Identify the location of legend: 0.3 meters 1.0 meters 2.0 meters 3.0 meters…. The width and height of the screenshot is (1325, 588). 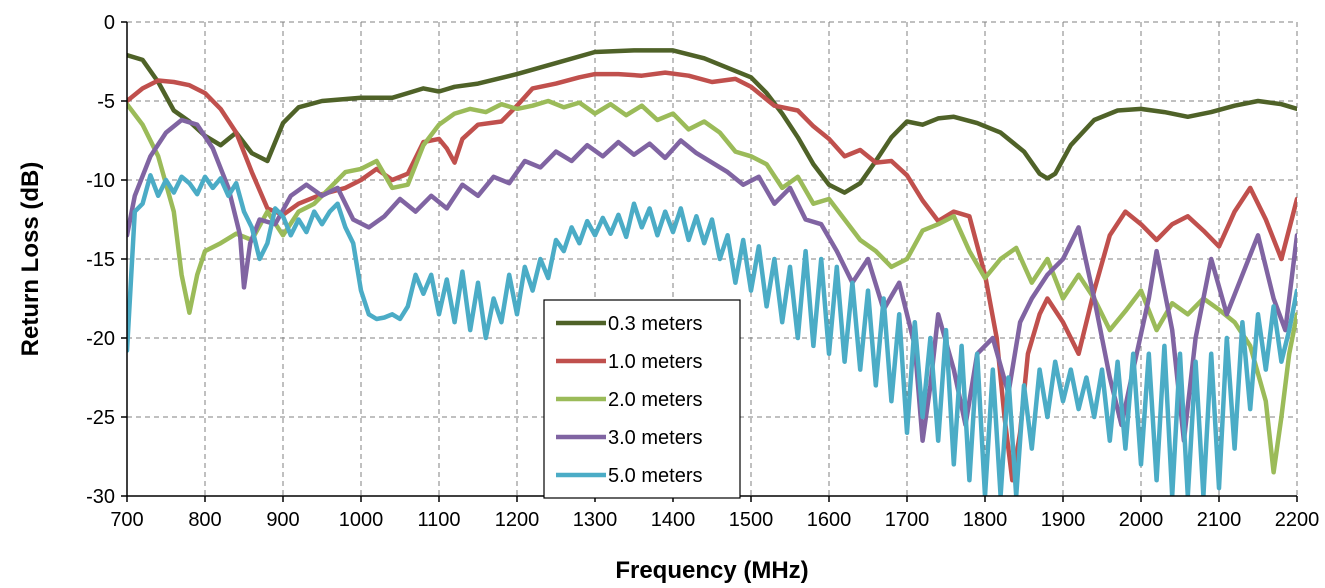
(642, 399).